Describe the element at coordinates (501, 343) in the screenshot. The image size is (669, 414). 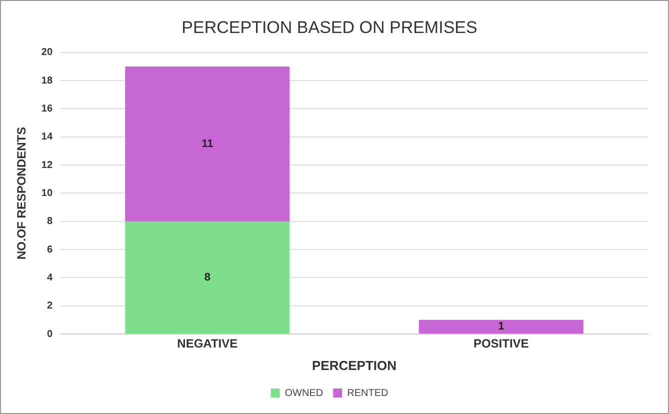
I see `x-tick-label: POSITIVE` at that location.